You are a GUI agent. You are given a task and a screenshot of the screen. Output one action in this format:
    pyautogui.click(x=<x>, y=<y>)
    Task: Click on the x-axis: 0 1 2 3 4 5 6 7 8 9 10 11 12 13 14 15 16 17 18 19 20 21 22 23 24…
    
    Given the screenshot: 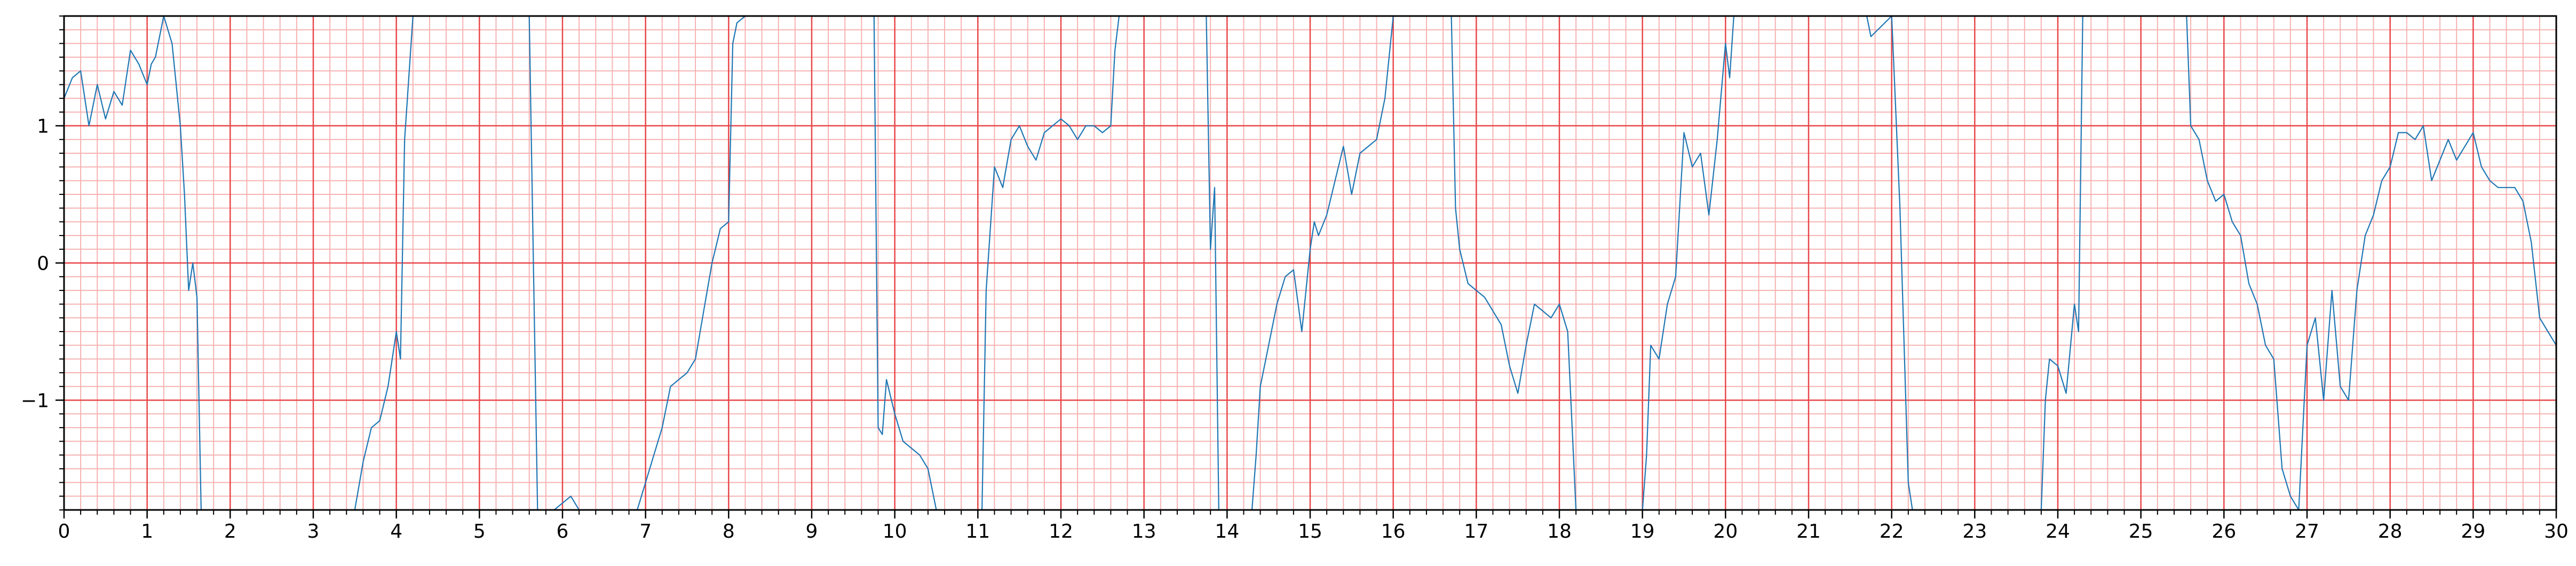 What is the action you would take?
    pyautogui.click(x=1313, y=526)
    